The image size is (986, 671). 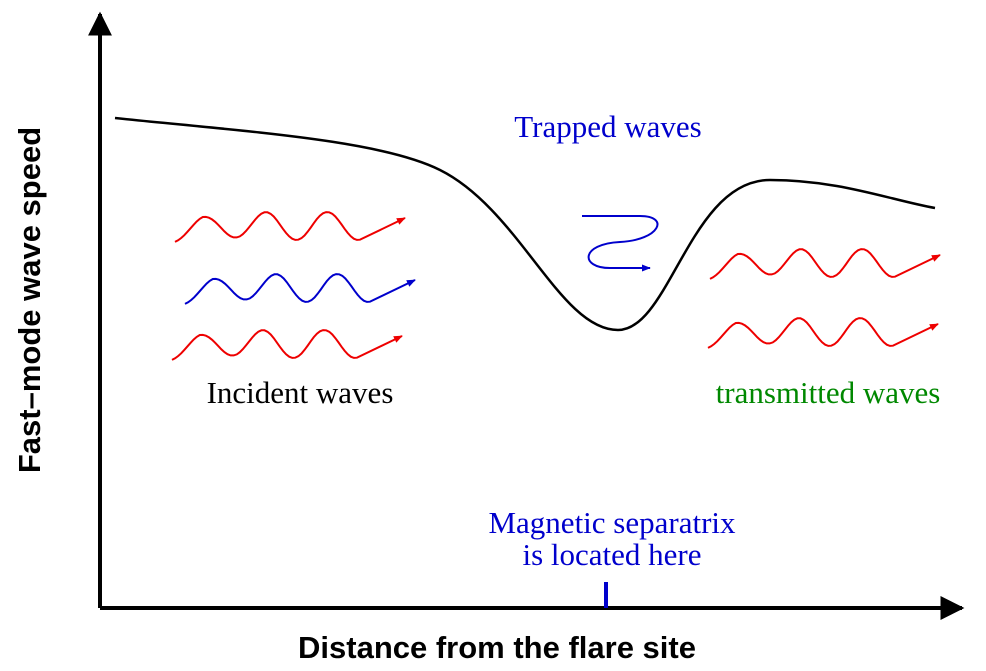 I want to click on trapped-wave, so click(x=620, y=243).